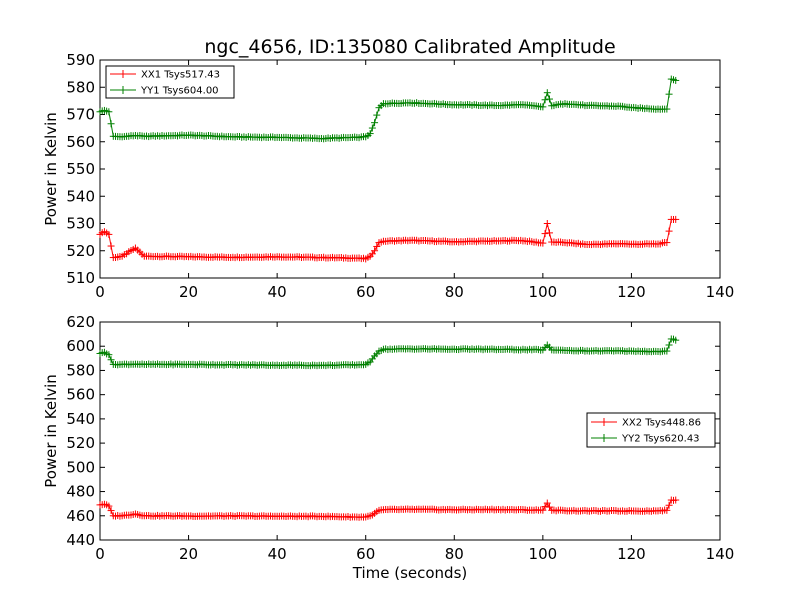 The height and width of the screenshot is (600, 800). What do you see at coordinates (180, 75) in the screenshot?
I see `legend-label: XX1 Tsys517.43` at bounding box center [180, 75].